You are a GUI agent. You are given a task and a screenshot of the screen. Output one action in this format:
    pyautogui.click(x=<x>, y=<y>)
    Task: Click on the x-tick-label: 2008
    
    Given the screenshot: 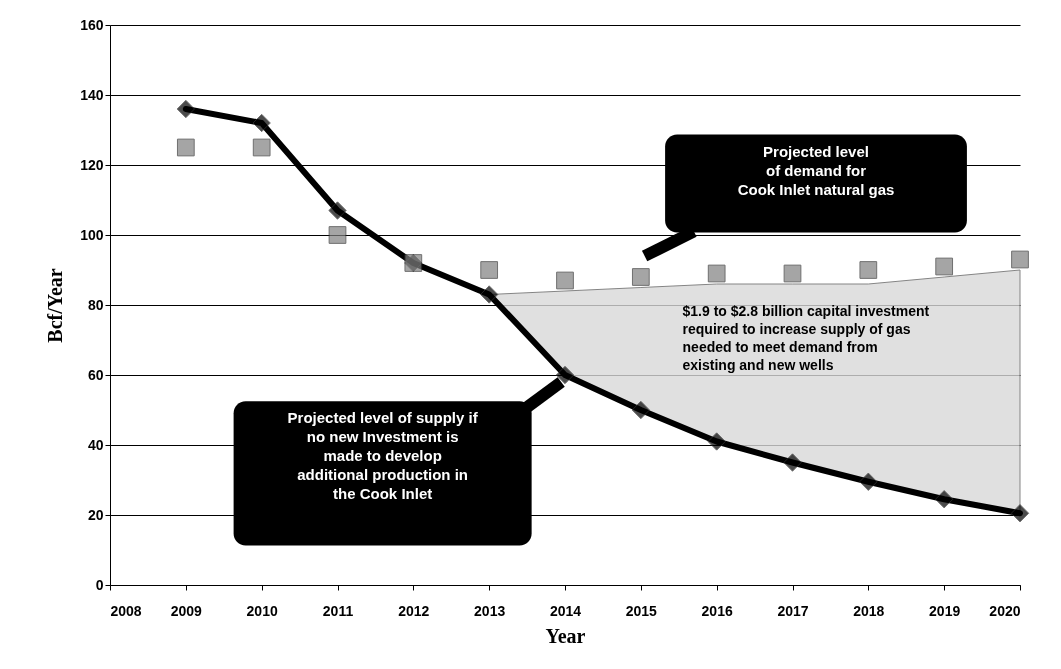 What is the action you would take?
    pyautogui.click(x=126, y=610)
    